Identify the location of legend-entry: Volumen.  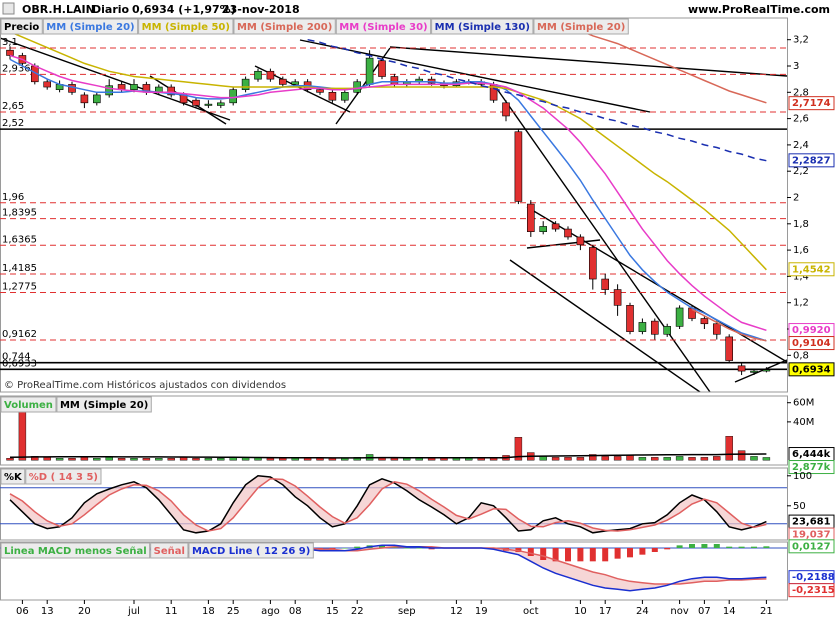
(28, 405).